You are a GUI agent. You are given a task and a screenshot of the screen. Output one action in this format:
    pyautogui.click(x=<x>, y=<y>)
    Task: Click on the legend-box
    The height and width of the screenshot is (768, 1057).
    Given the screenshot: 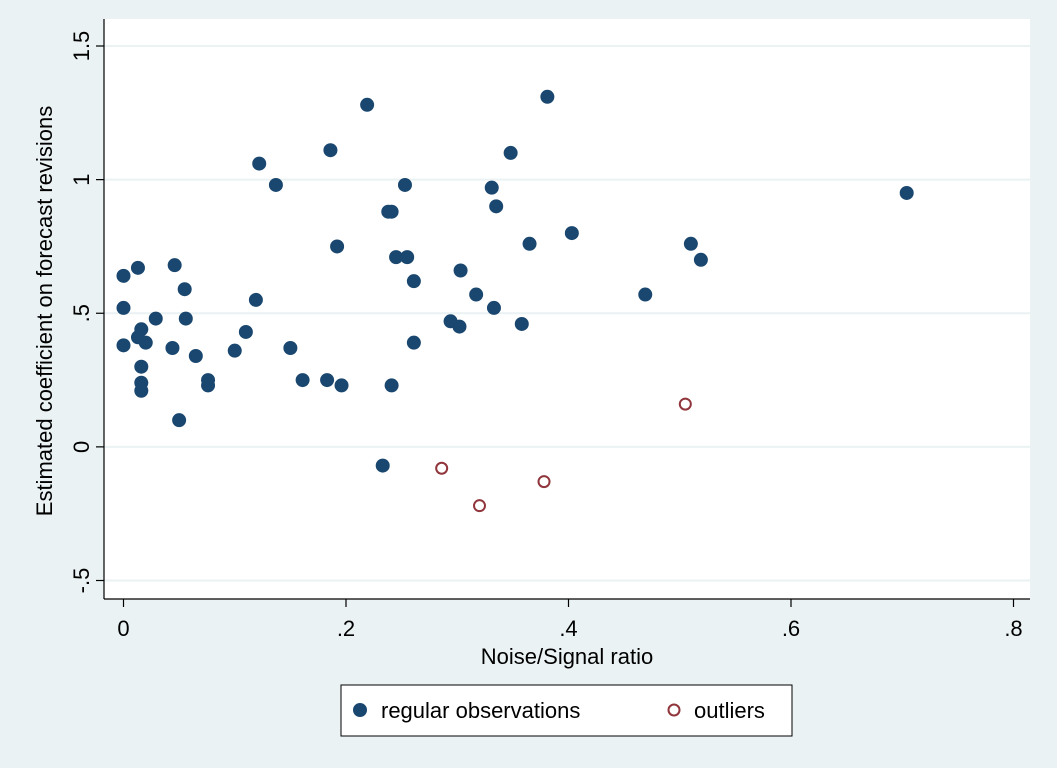 What is the action you would take?
    pyautogui.click(x=566, y=710)
    